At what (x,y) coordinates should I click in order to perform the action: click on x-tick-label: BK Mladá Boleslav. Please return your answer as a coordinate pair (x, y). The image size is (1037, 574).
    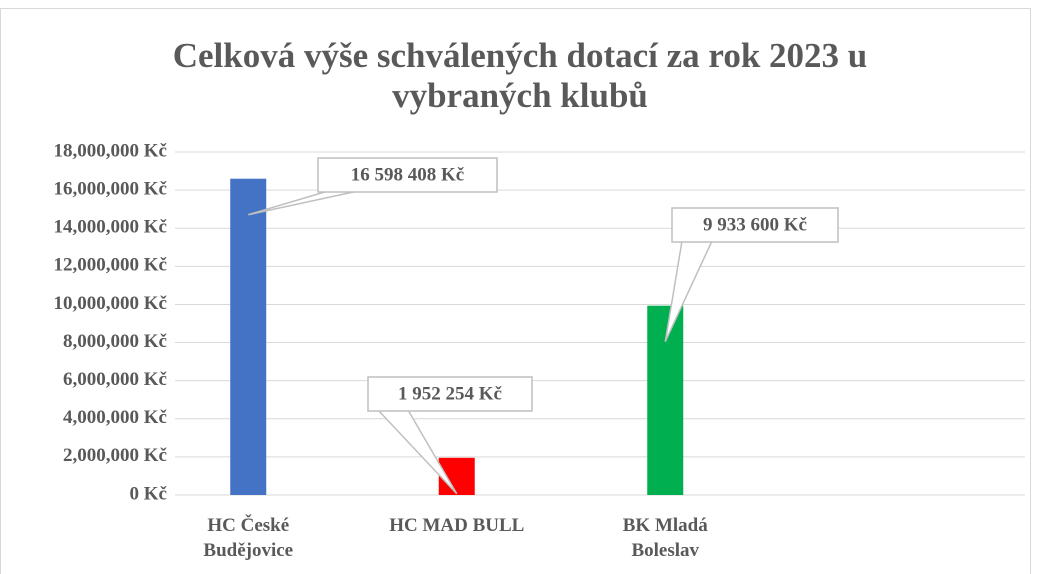
    Looking at the image, I should click on (665, 538).